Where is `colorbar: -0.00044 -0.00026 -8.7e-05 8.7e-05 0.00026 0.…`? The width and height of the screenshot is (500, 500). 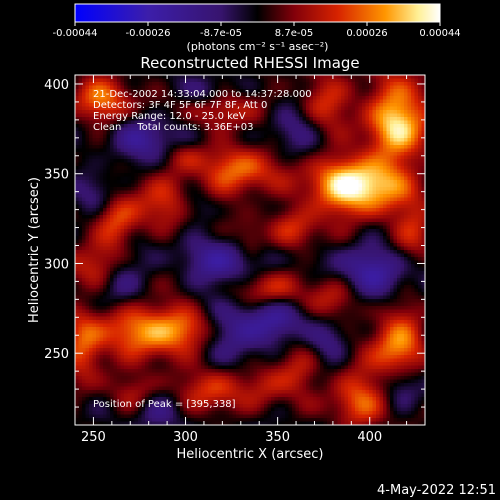
colorbar: -0.00044 -0.00026 -8.7e-05 8.7e-05 0.00026 0.… is located at coordinates (257, 28).